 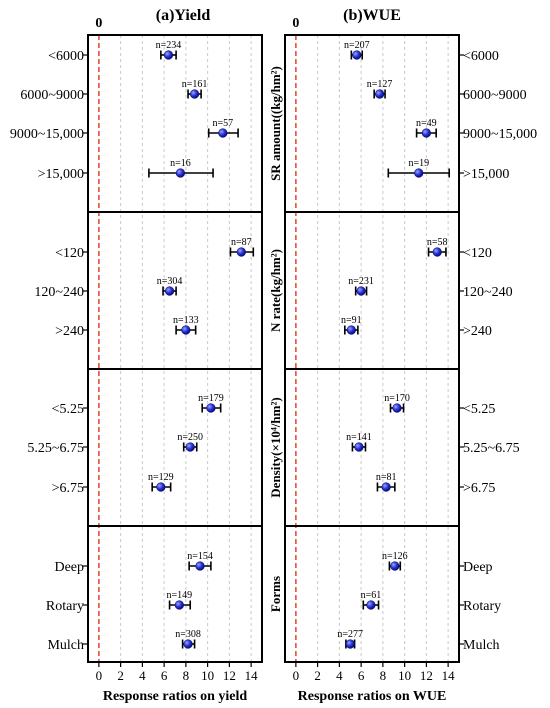 I want to click on x-tick-label: 10, so click(x=207, y=675).